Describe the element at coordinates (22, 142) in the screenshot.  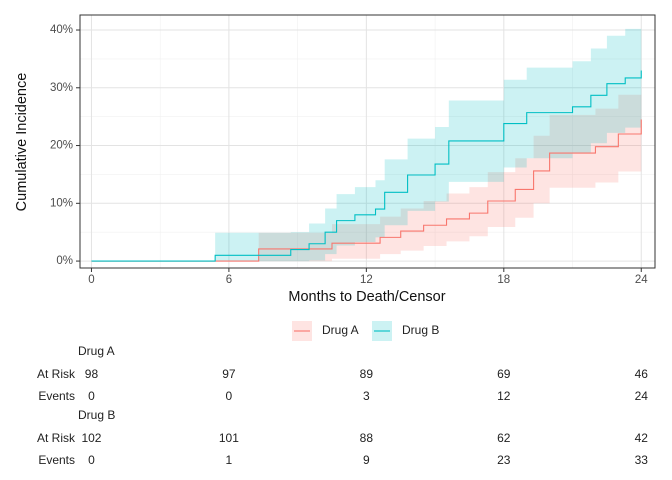
I see `y-axis-title: Cumulative Incidence` at that location.